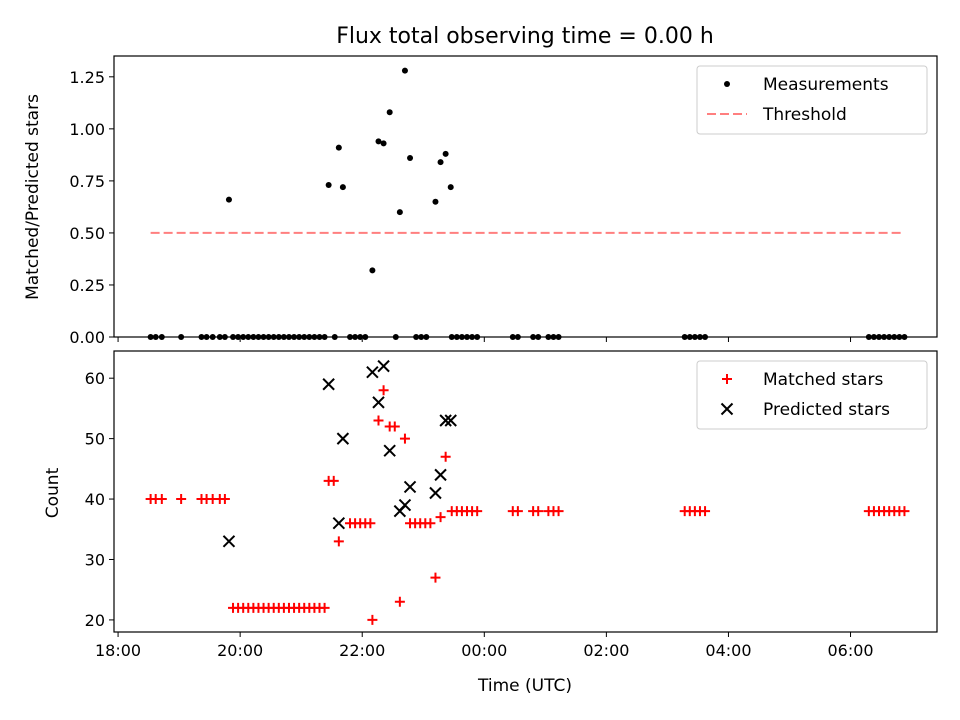  Describe the element at coordinates (87, 181) in the screenshot. I see `y-tick-label: 0.75` at that location.